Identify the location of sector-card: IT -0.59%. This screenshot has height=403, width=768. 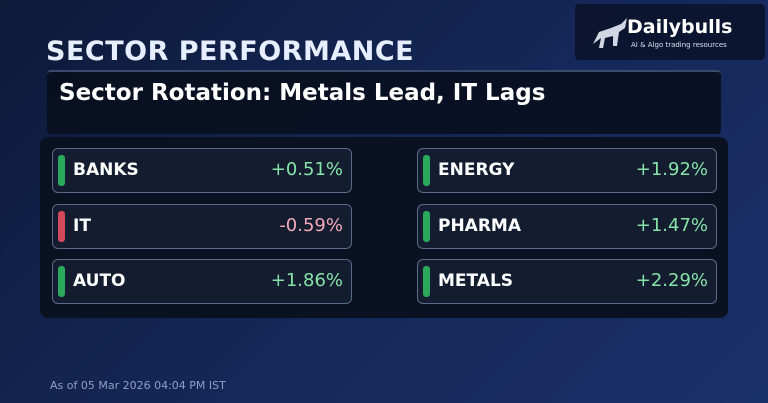
(202, 226).